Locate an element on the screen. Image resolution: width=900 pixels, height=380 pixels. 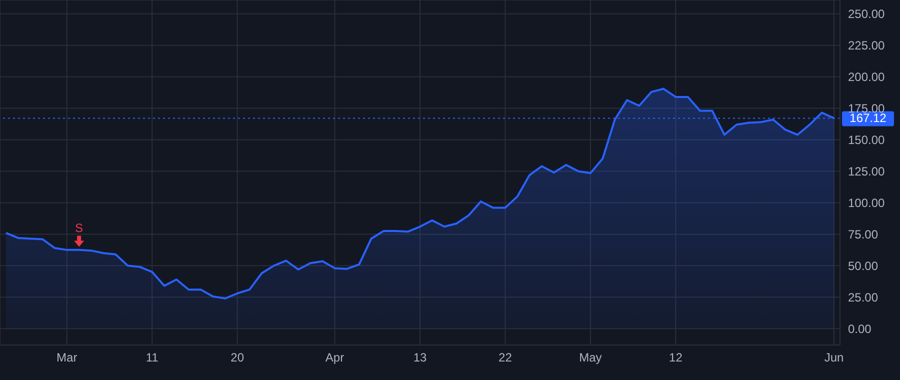
y-tick-label: 150.00 is located at coordinates (867, 140).